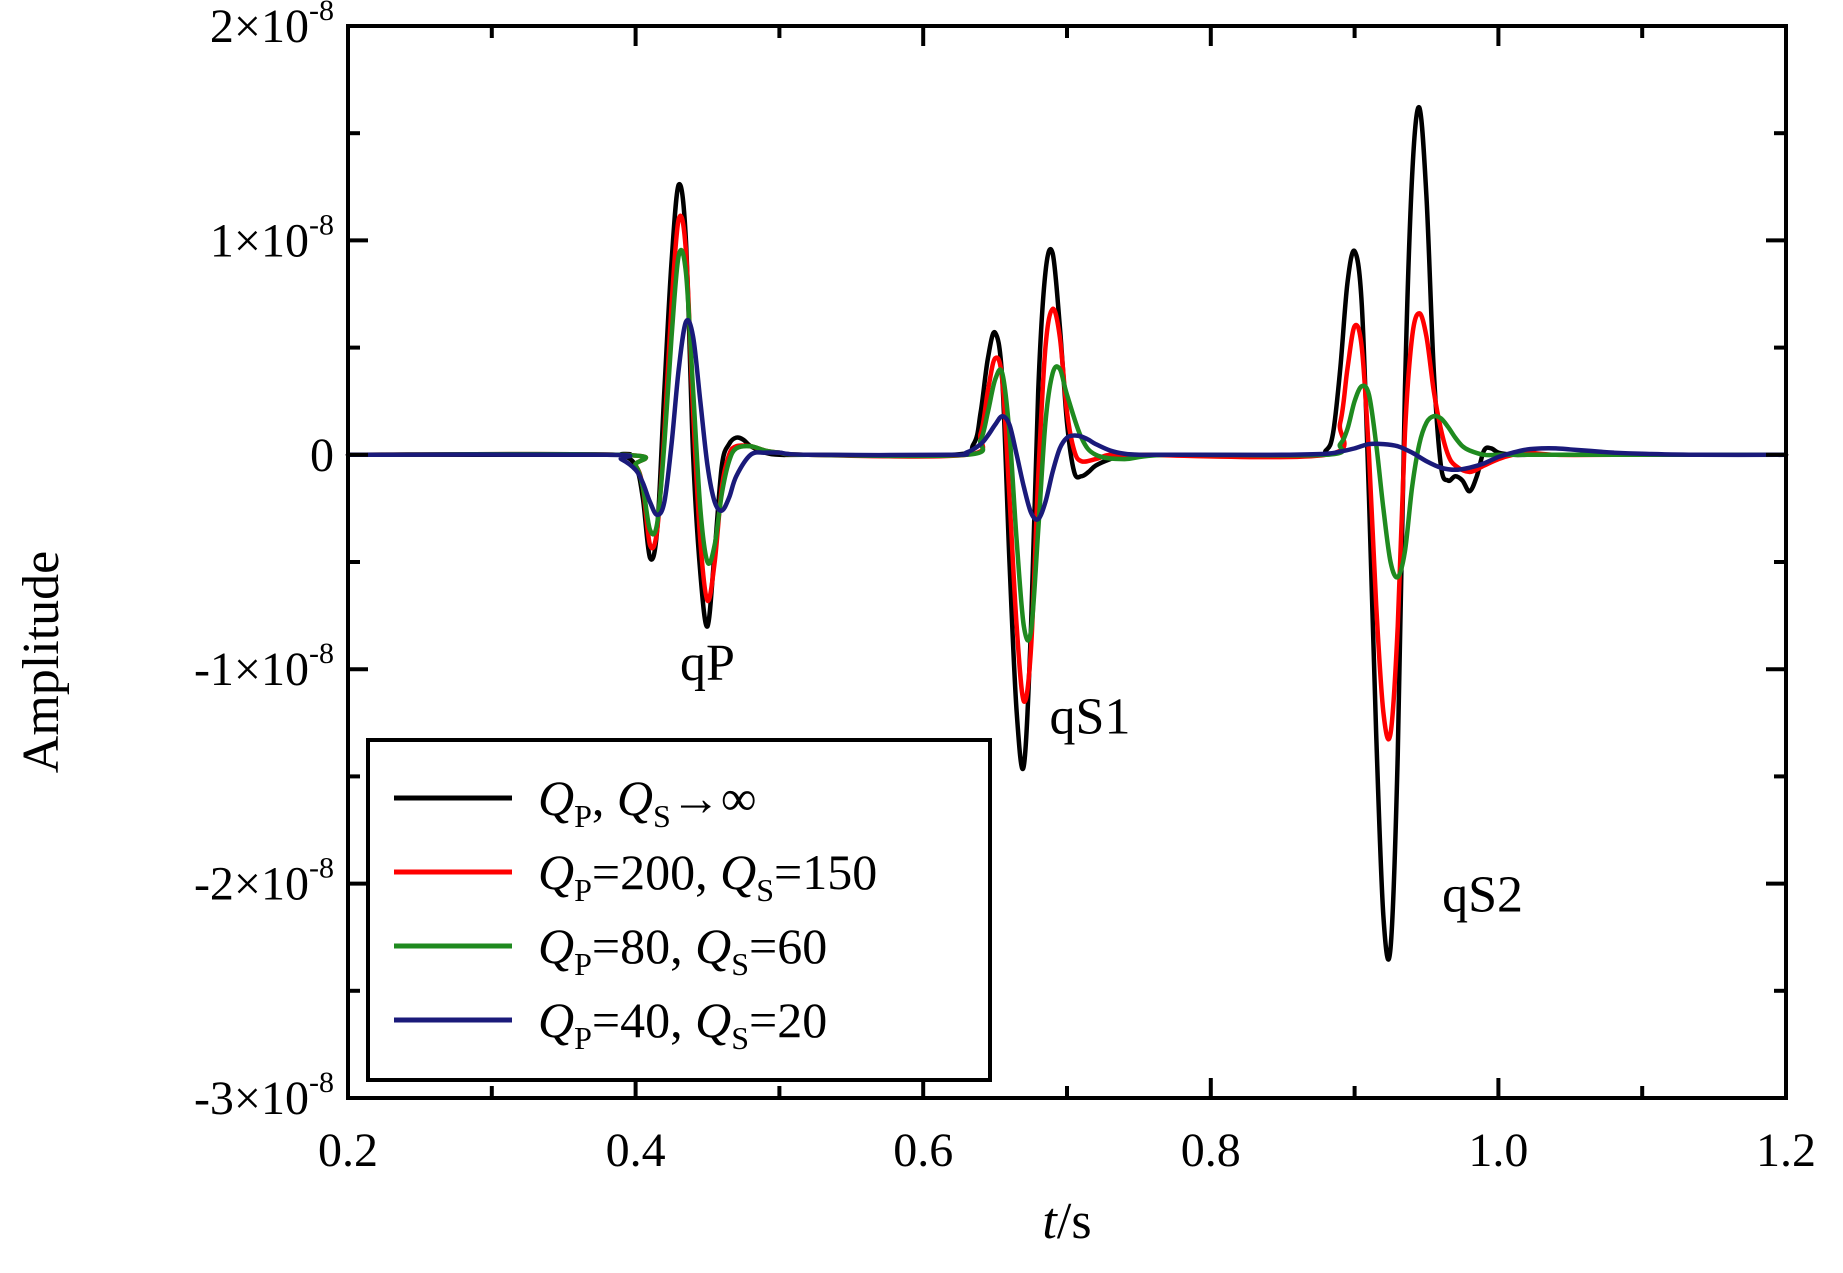 Image resolution: width=1843 pixels, height=1273 pixels. Describe the element at coordinates (923, 1150) in the screenshot. I see `x-tick-label: 0.6` at that location.